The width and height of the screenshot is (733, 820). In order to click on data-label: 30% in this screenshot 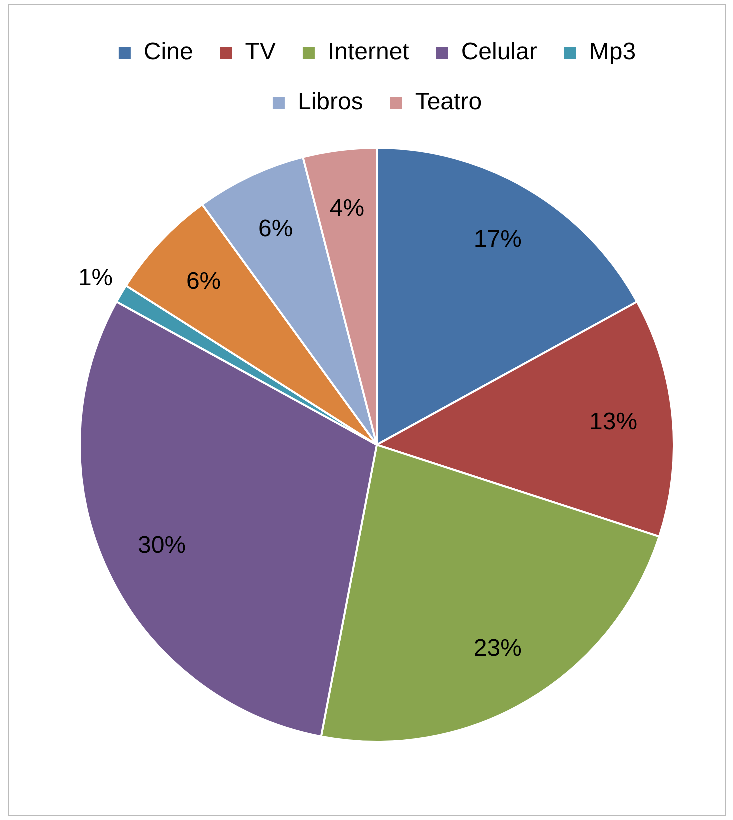, I will do `click(162, 545)`.